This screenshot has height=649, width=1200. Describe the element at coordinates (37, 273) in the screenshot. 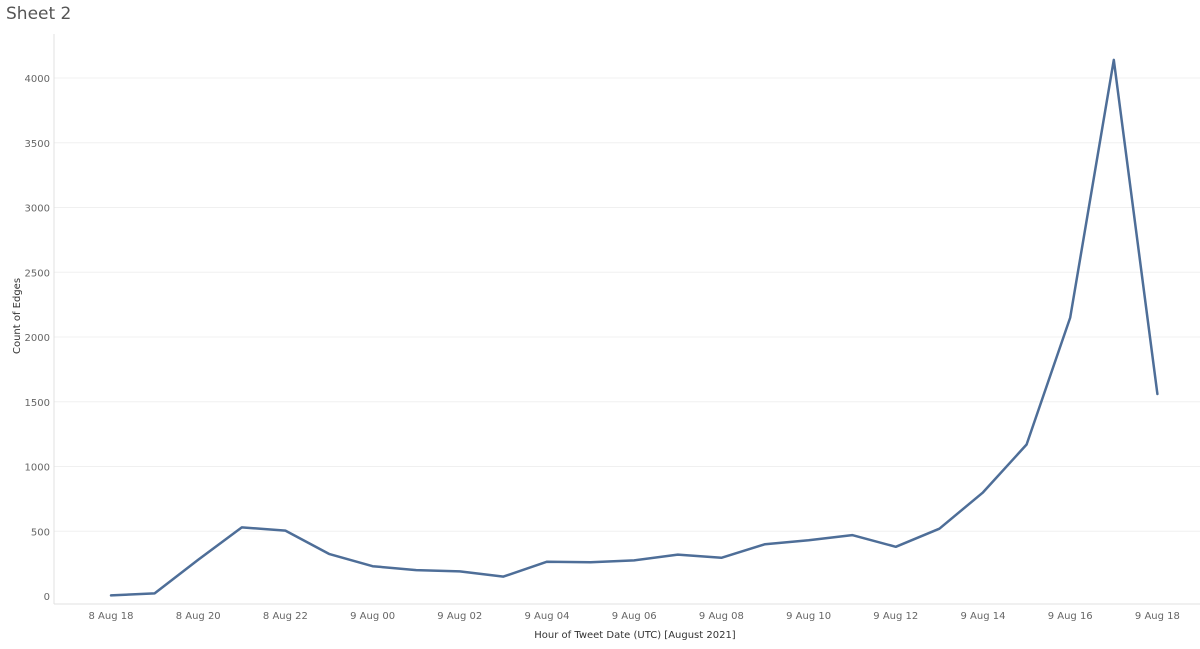

I see `y-tick-label: 2500` at that location.